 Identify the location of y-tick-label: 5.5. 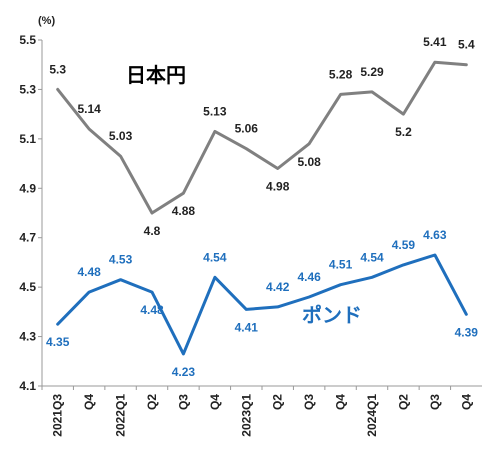
(27, 40).